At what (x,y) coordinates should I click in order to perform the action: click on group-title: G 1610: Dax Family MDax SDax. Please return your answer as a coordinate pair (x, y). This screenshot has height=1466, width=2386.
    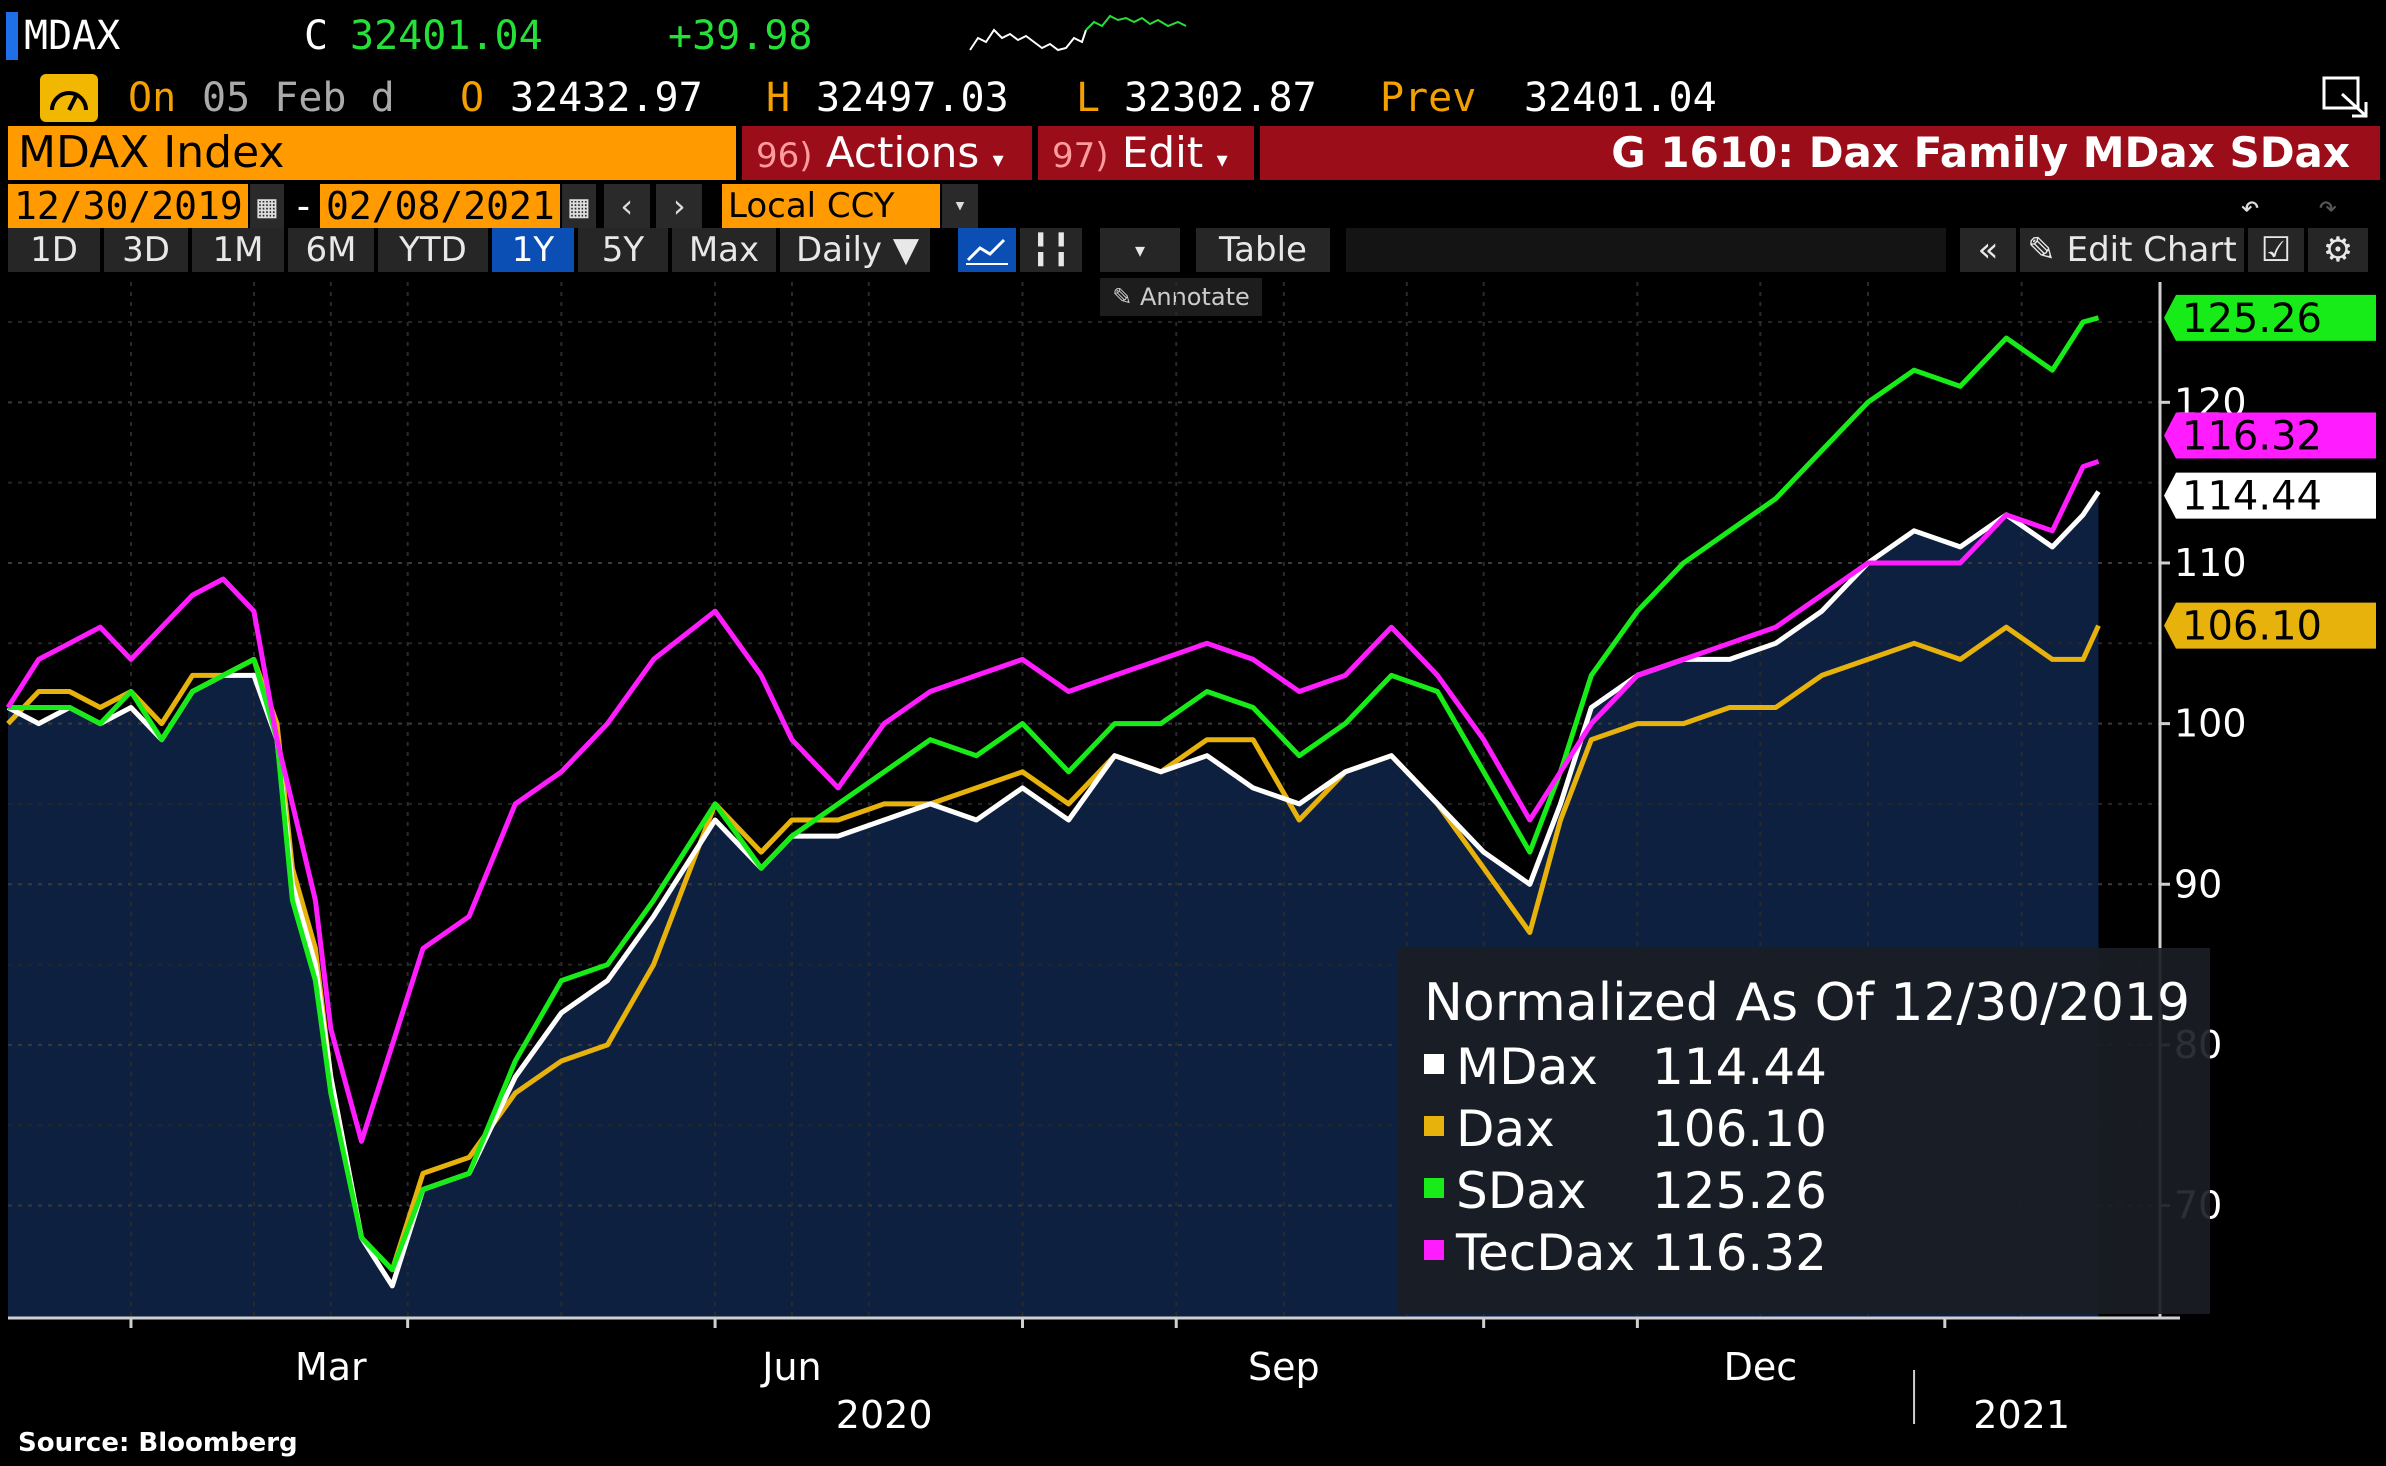
    Looking at the image, I should click on (1820, 153).